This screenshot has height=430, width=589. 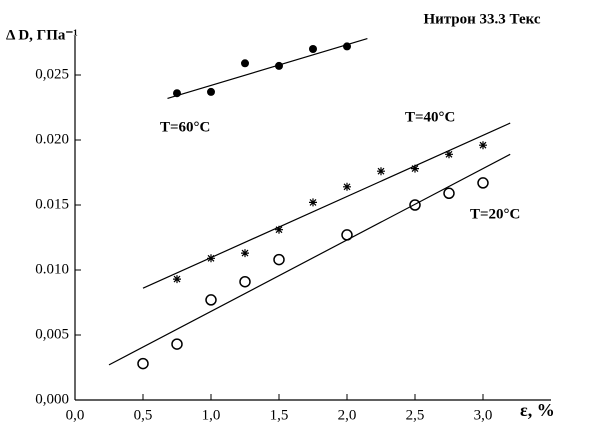 I want to click on x-tick-label: 0,5, so click(x=143, y=415).